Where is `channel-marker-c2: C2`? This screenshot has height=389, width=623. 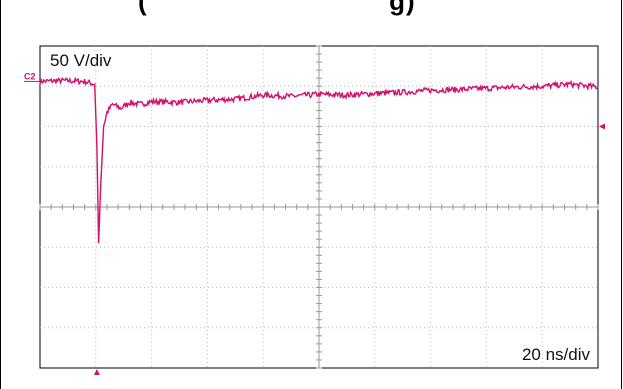 channel-marker-c2: C2 is located at coordinates (30, 76).